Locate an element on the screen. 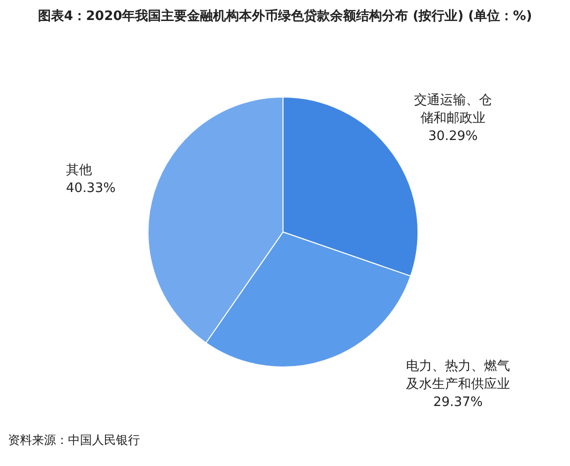 The height and width of the screenshot is (466, 570). slice-label: 交通运输、仓储和邮政业 is located at coordinates (453, 110).